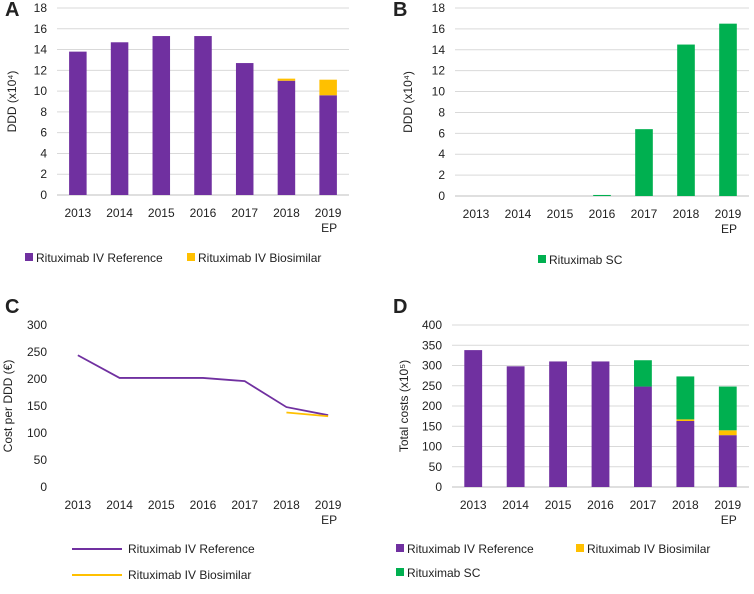 The width and height of the screenshot is (754, 594). What do you see at coordinates (8, 406) in the screenshot?
I see `y-axis-label: Cost per DDD (€)` at bounding box center [8, 406].